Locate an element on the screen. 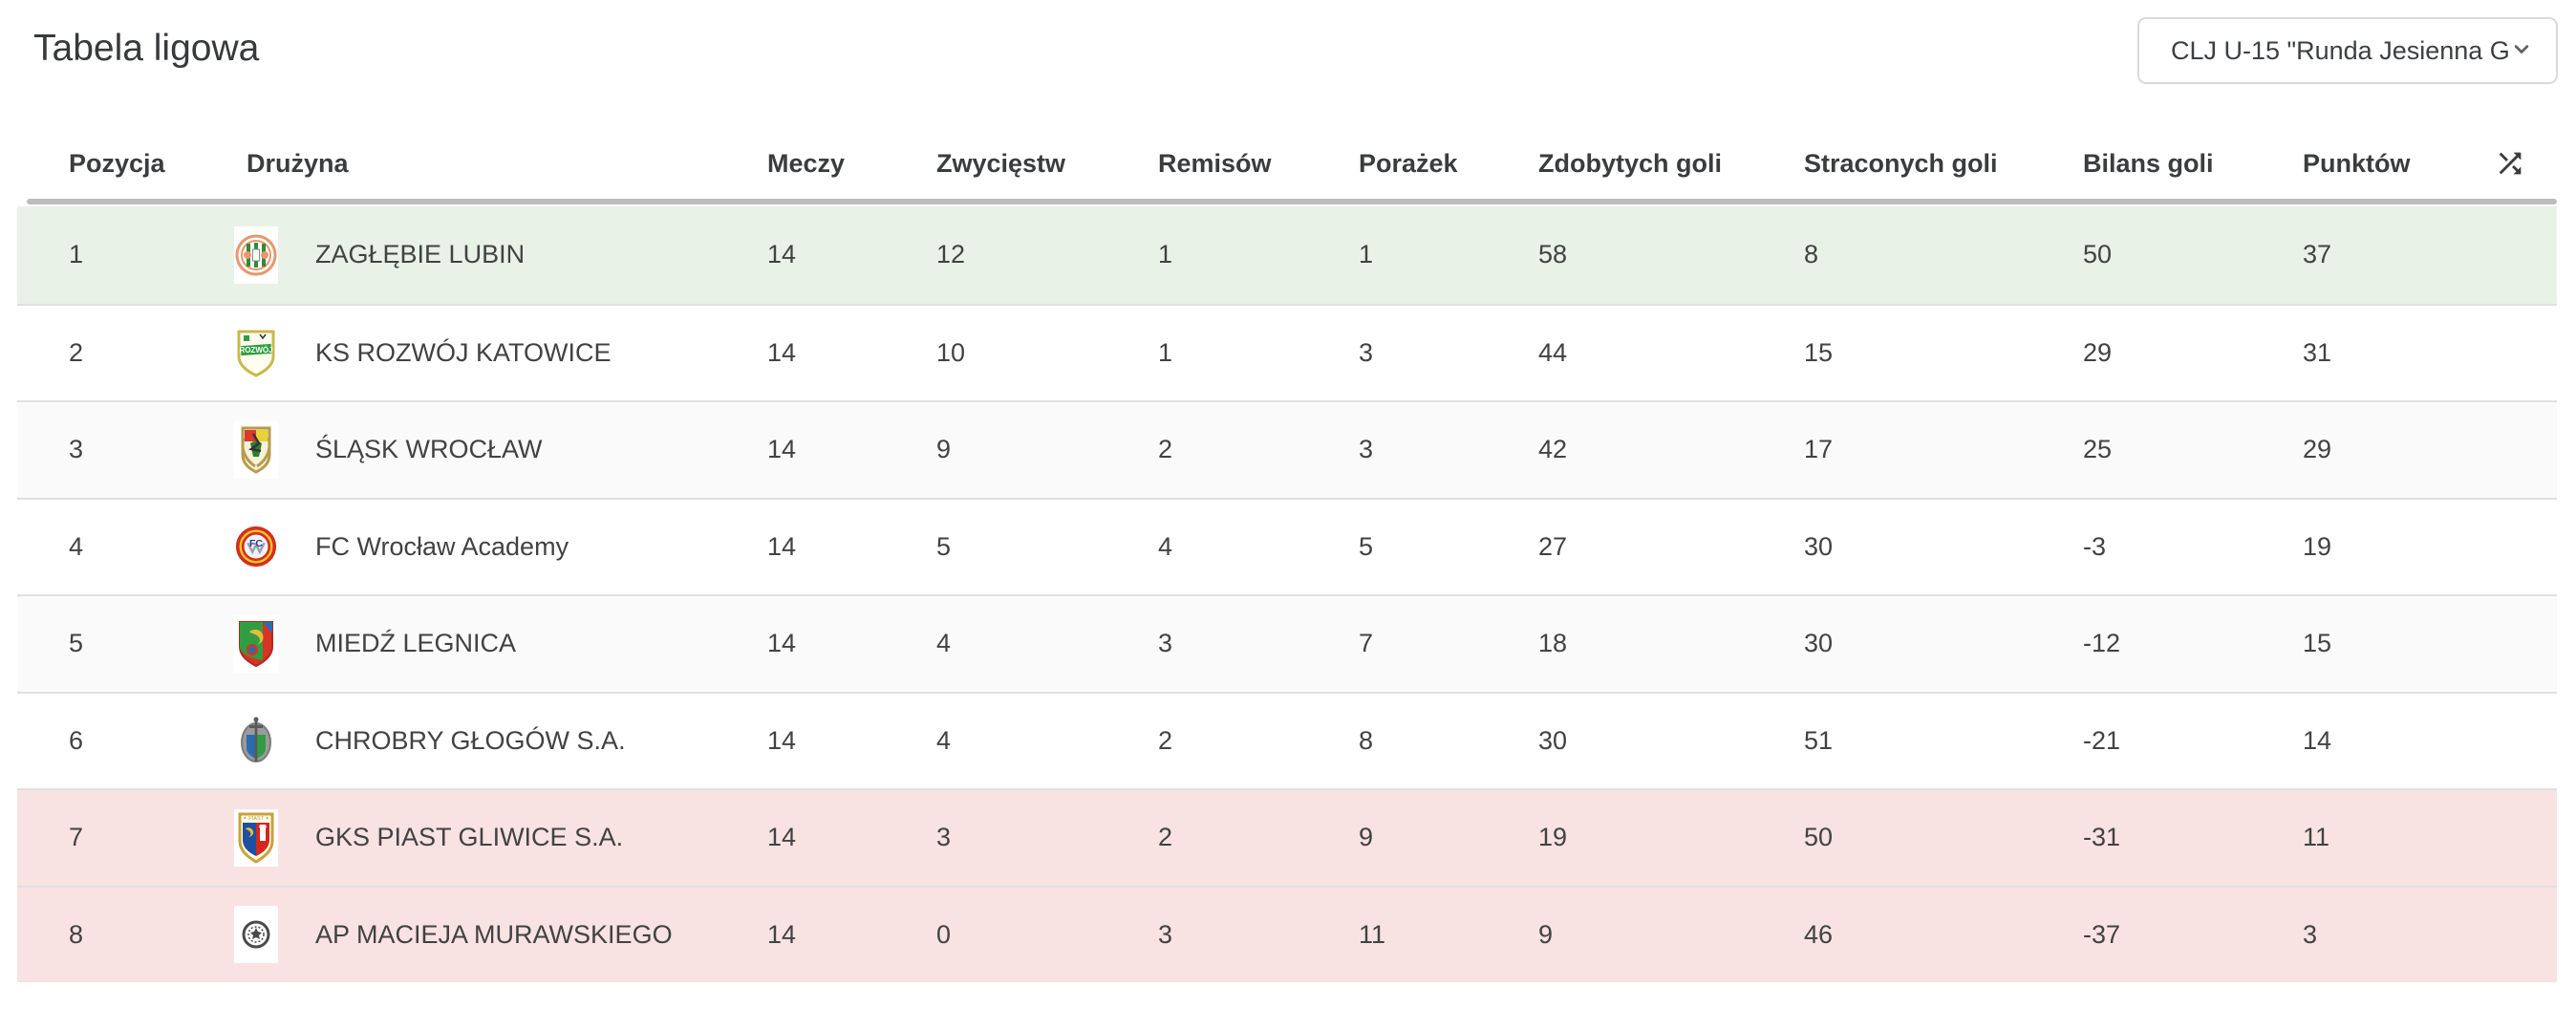 This screenshot has width=2576, height=1009. points-cell: 29 is located at coordinates (2317, 449).